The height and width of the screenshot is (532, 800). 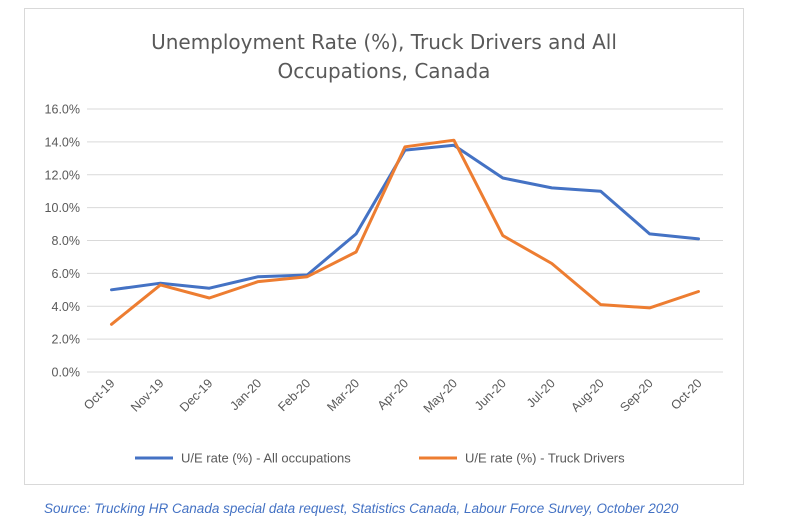 What do you see at coordinates (343, 395) in the screenshot?
I see `x-tick-label: Mar-20` at bounding box center [343, 395].